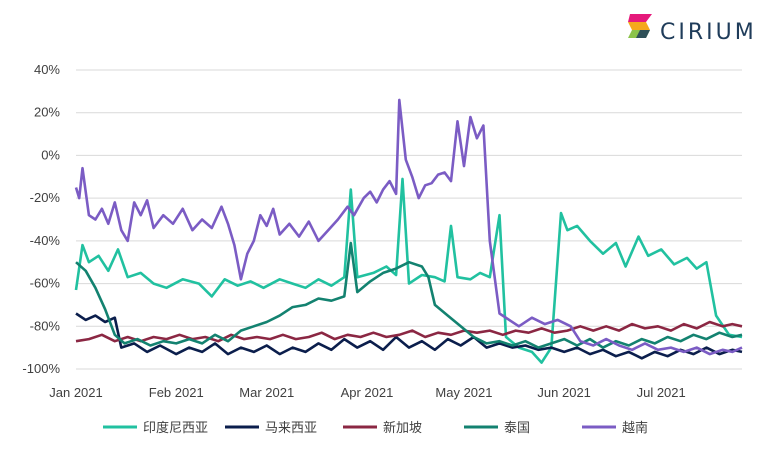  I want to click on x-tick-label: Jan 2021, so click(76, 392).